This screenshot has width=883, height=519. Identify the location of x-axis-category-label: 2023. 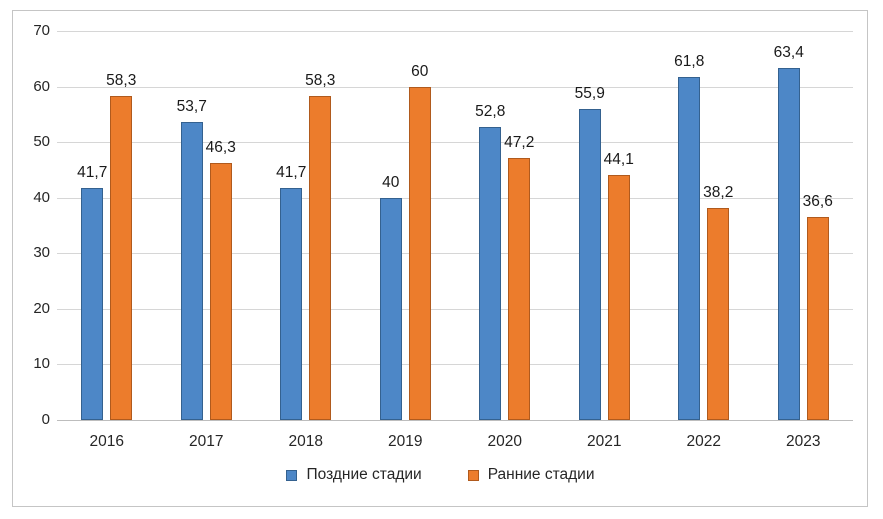
(803, 441).